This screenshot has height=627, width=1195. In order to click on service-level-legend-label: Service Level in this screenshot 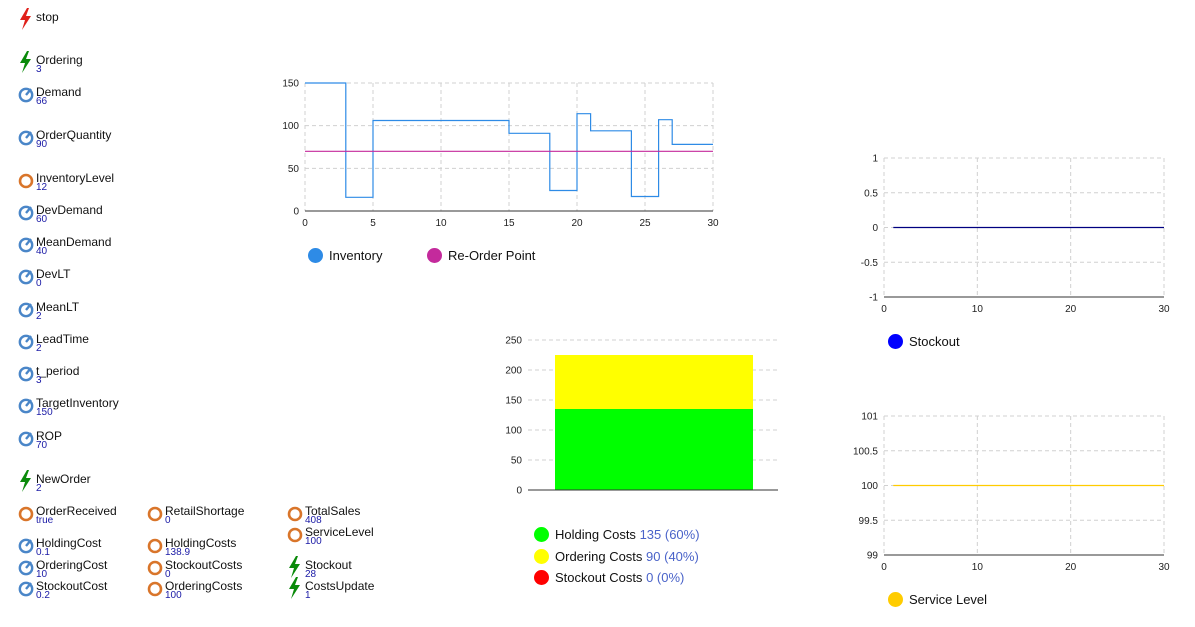, I will do `click(948, 599)`.